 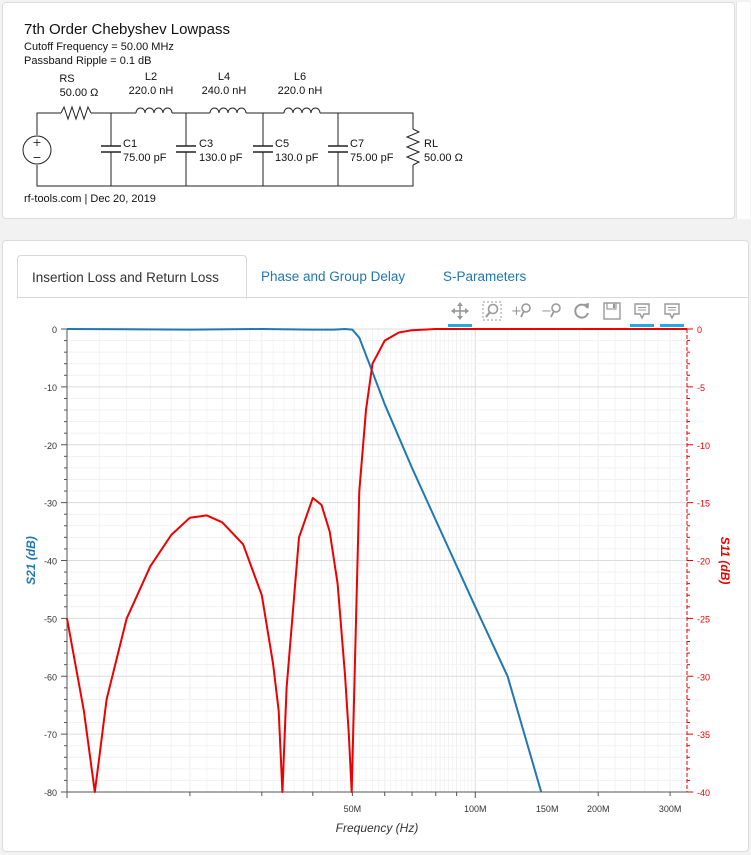 I want to click on l2-inductor, so click(x=154, y=110).